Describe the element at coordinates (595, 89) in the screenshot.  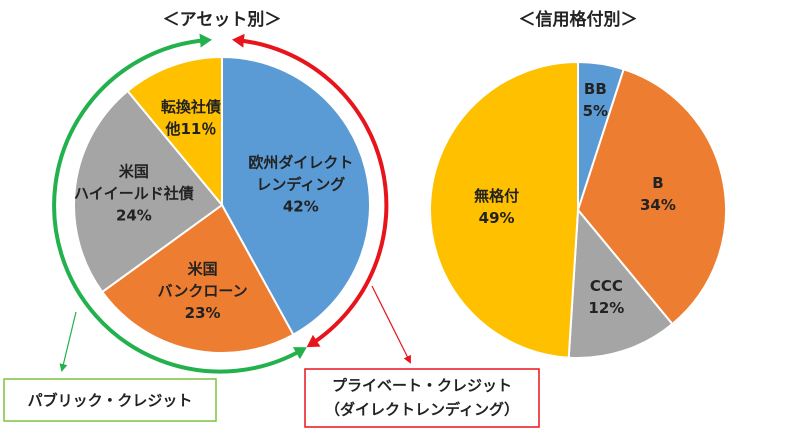
I see `slice-label: BB` at that location.